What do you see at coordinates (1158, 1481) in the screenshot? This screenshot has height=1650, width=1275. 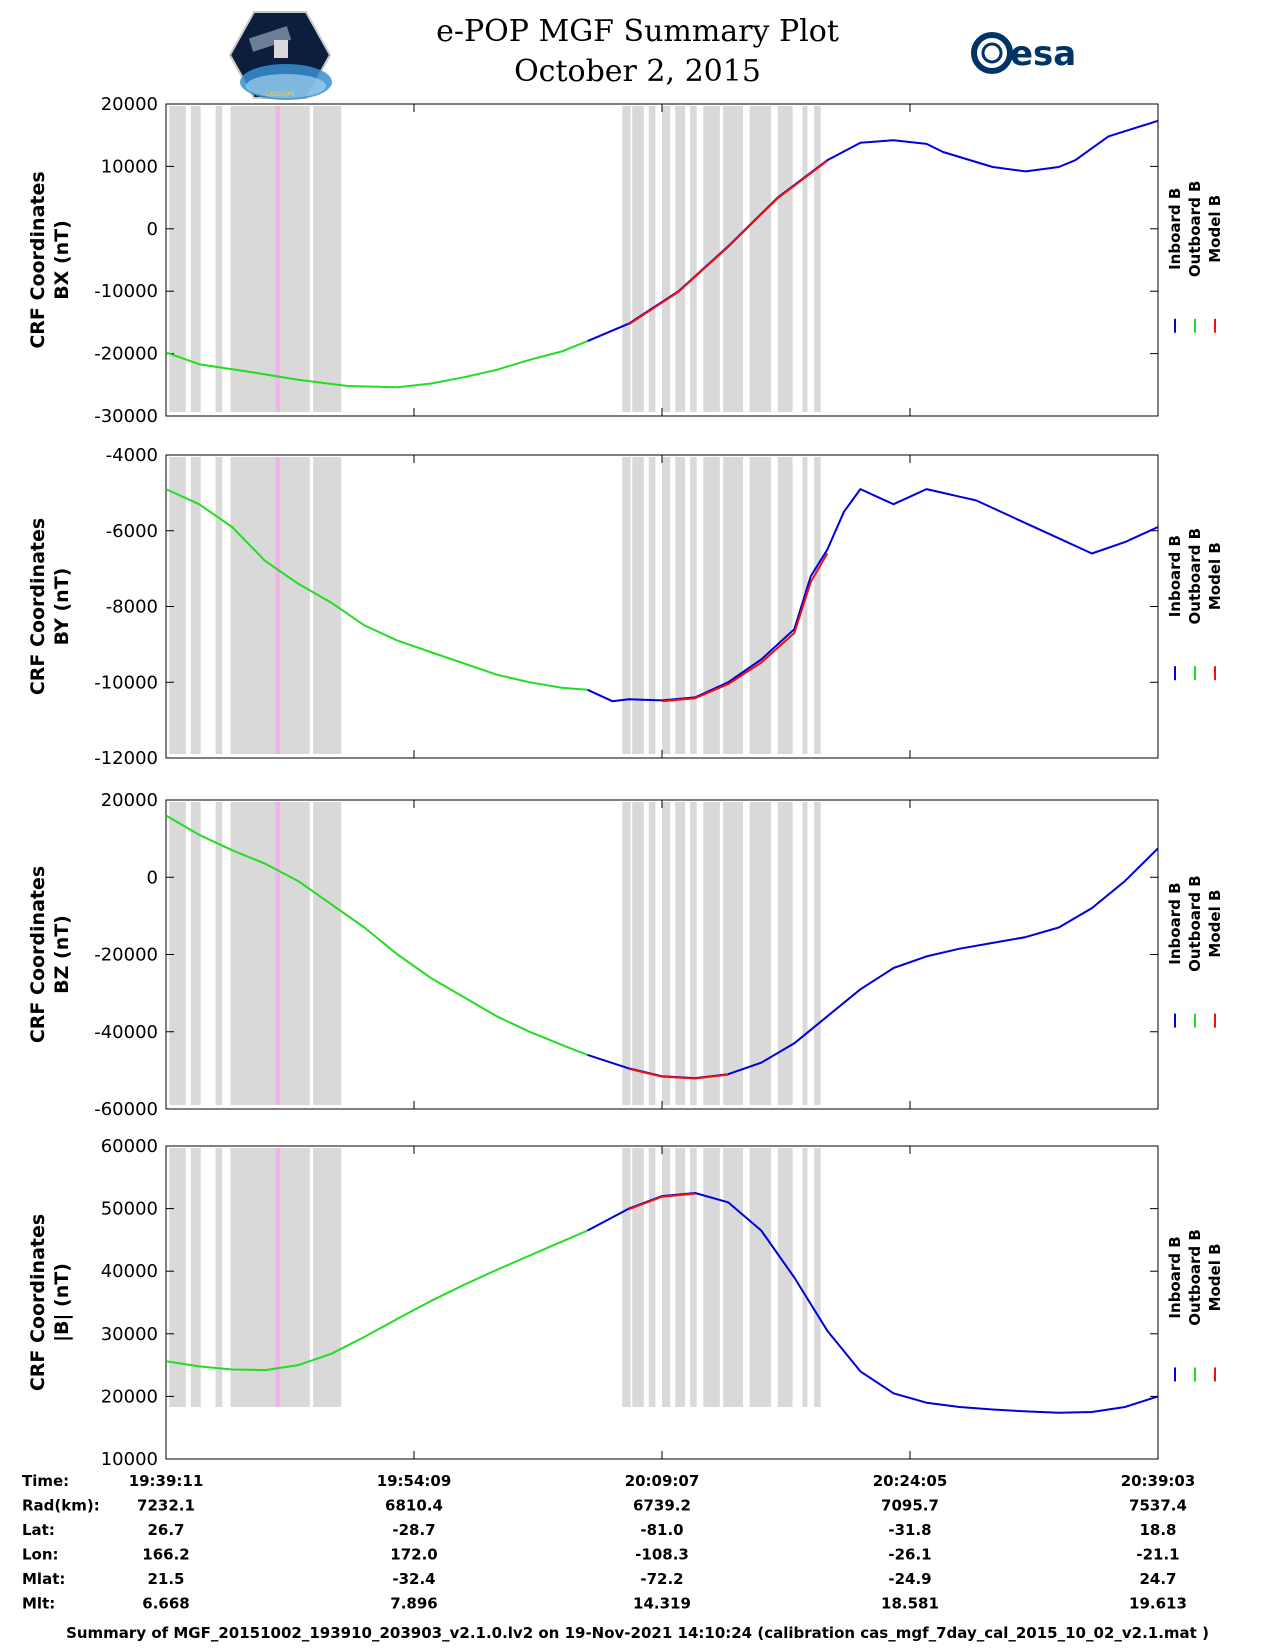 I see `info-value: 20:39:03` at bounding box center [1158, 1481].